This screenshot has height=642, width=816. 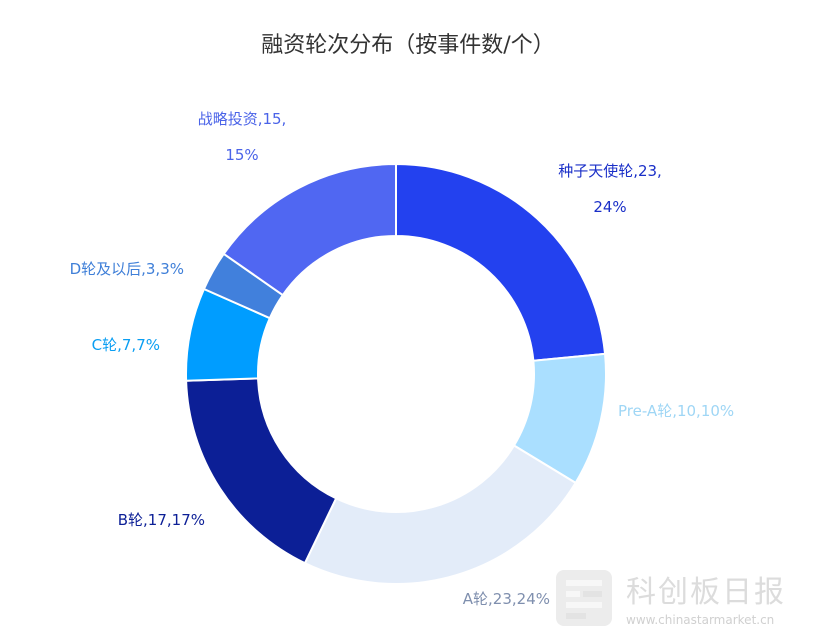 I want to click on slice-label-2: Pre-A轮,10,10%, so click(x=676, y=411).